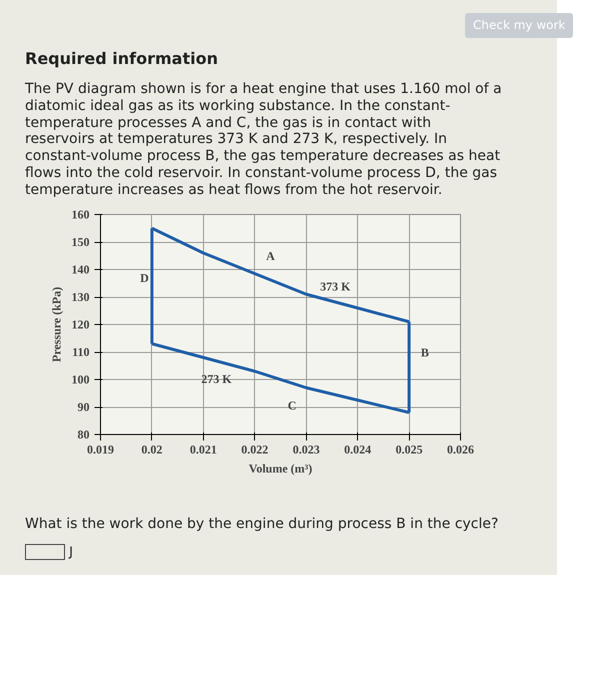  Describe the element at coordinates (57, 324) in the screenshot. I see `y-axis-title: Pressure (kPa)` at that location.